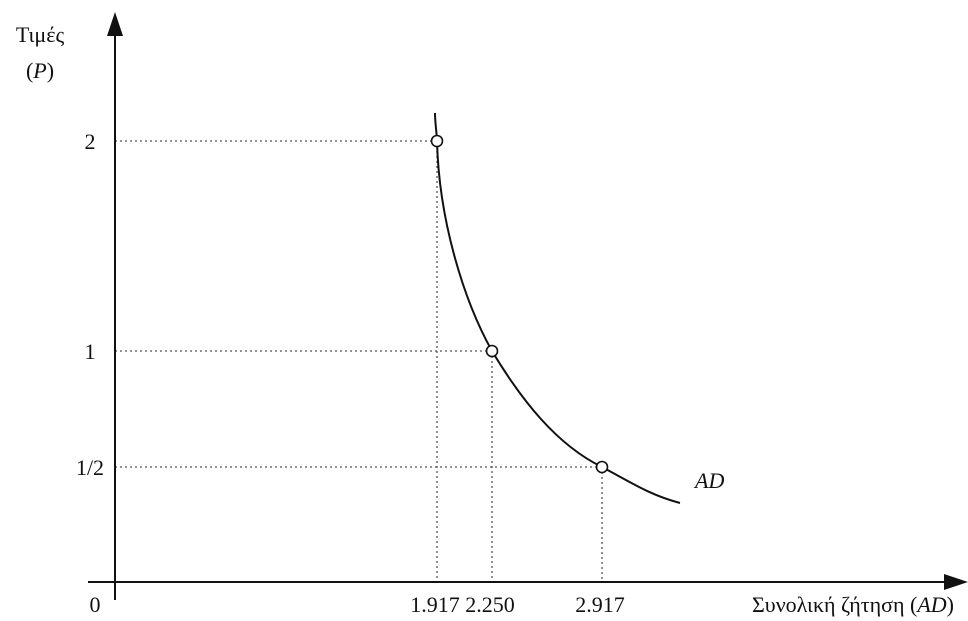 This screenshot has width=968, height=621. I want to click on origin-label: 0, so click(95, 604).